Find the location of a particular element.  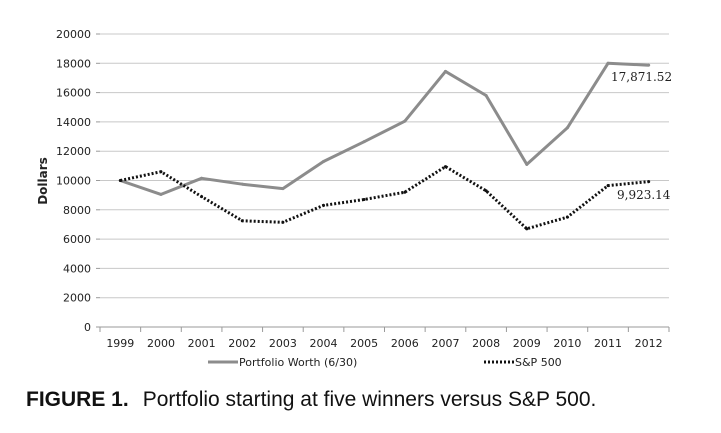

y-tick-label: 2000 is located at coordinates (77, 298).